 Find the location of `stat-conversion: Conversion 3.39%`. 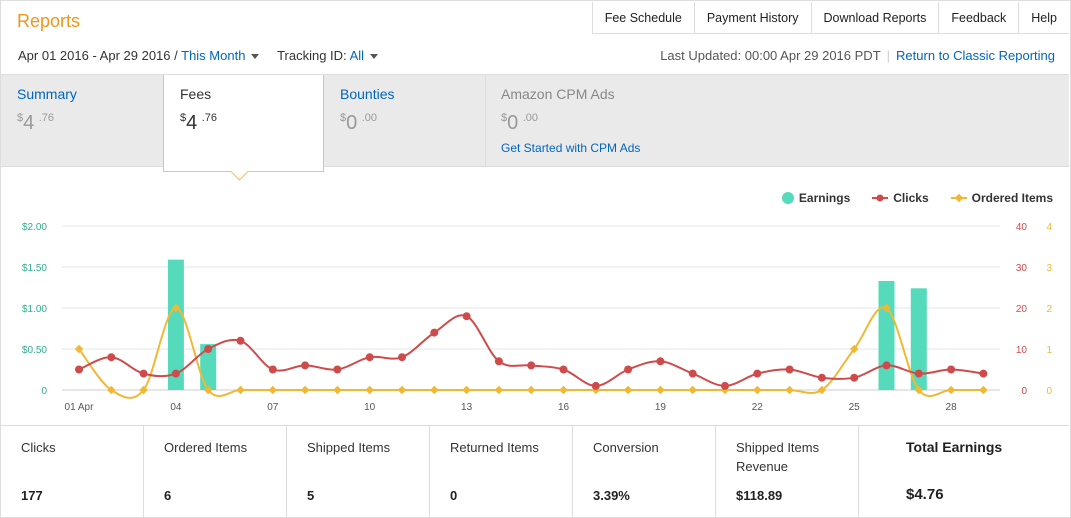

stat-conversion: Conversion 3.39% is located at coordinates (644, 472).